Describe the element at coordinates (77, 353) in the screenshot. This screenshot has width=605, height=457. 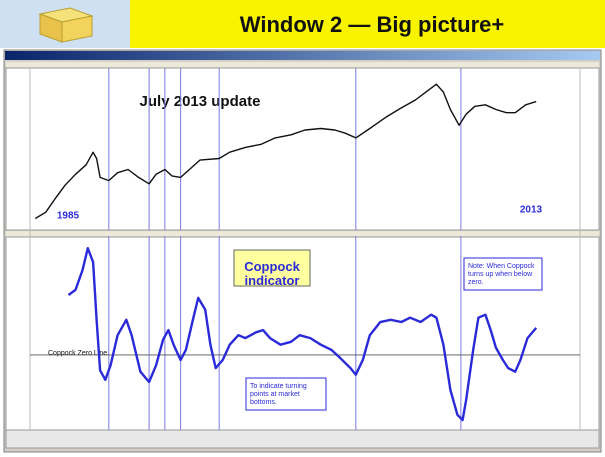
I see `zero-line-label: Coppock Zero Line` at that location.